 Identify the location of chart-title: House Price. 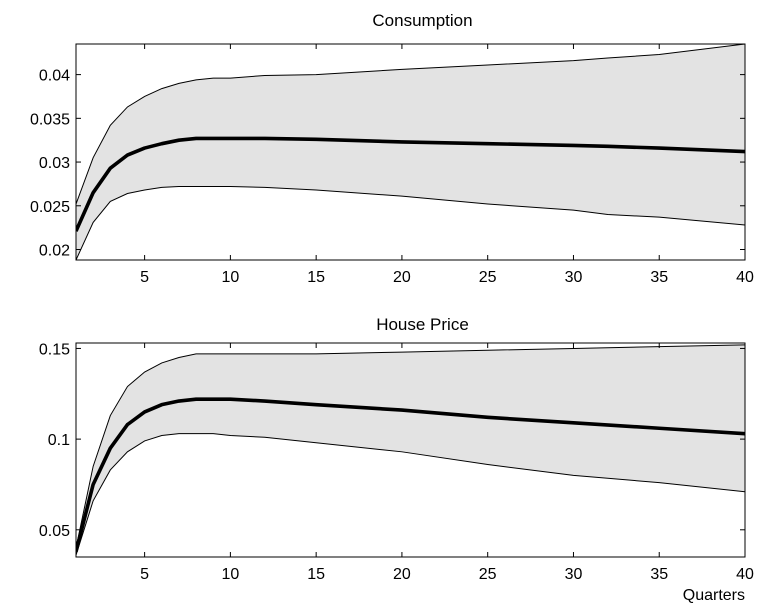
(422, 324).